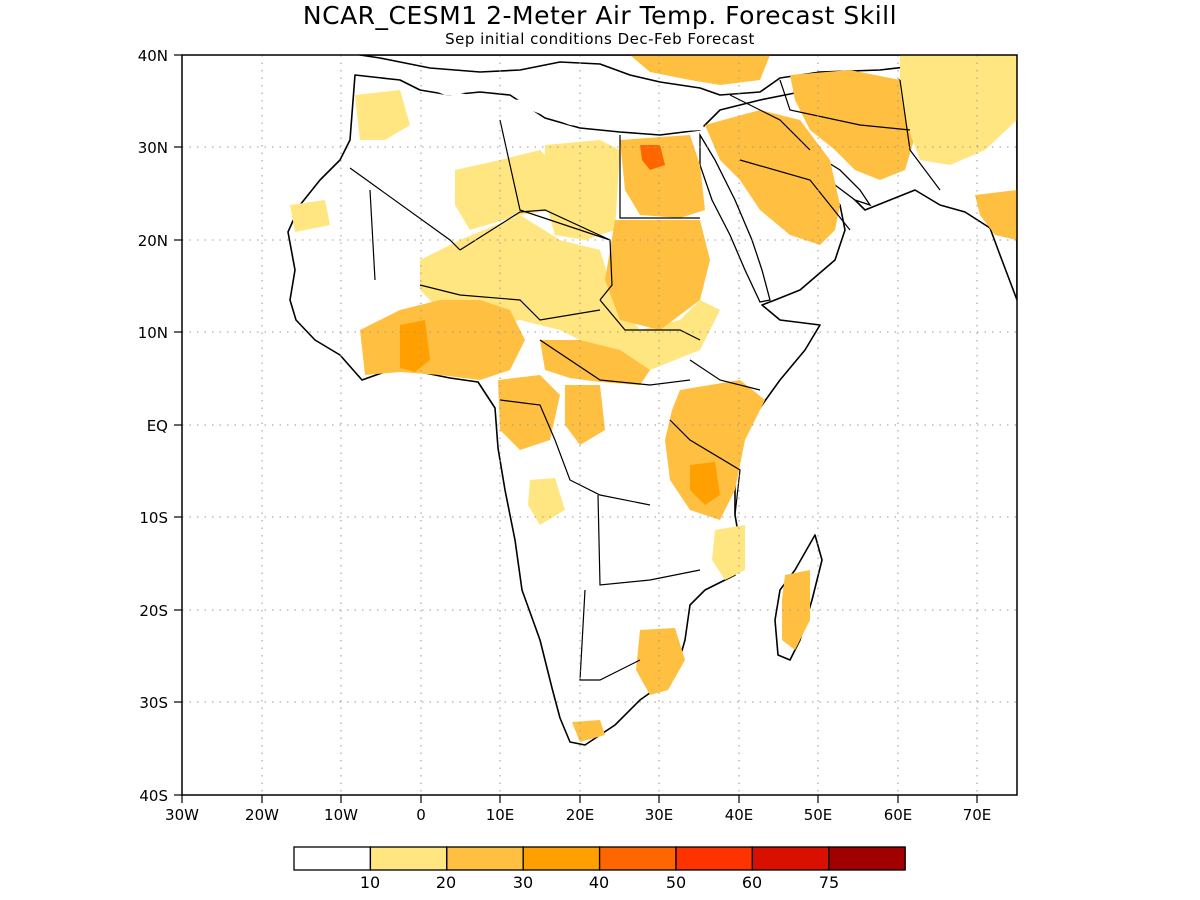  Describe the element at coordinates (855, 125) in the screenshot. I see `skill-region-iran` at that location.